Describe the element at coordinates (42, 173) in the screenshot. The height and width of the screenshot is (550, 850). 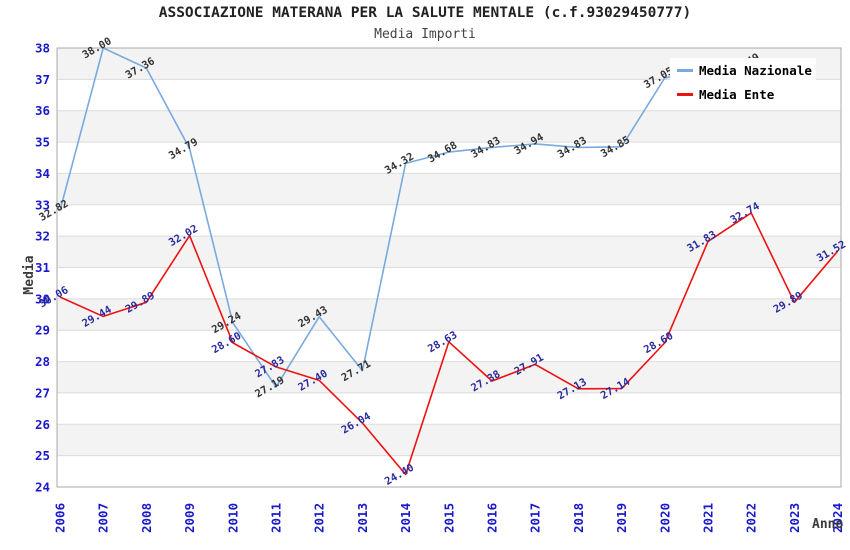
I see `svg-text: 34` at that location.